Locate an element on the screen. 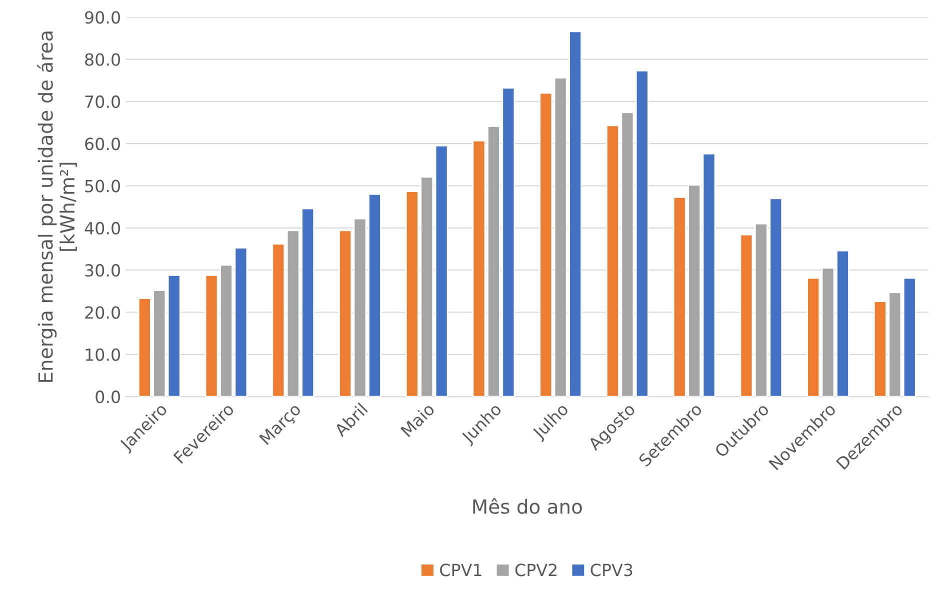 This screenshot has width=933, height=612. y-tick-label: 0.0 is located at coordinates (108, 397).